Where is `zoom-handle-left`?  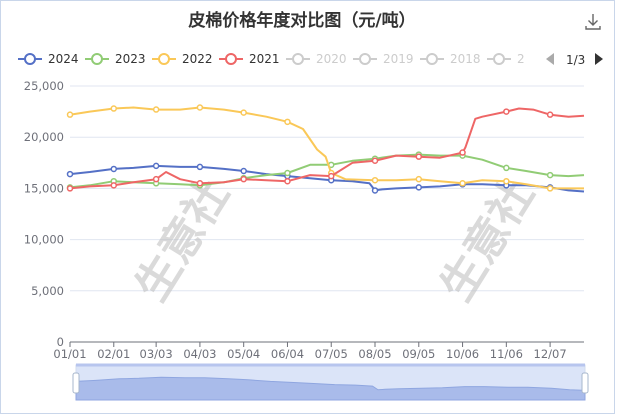
zoom-handle-left is located at coordinates (76, 383).